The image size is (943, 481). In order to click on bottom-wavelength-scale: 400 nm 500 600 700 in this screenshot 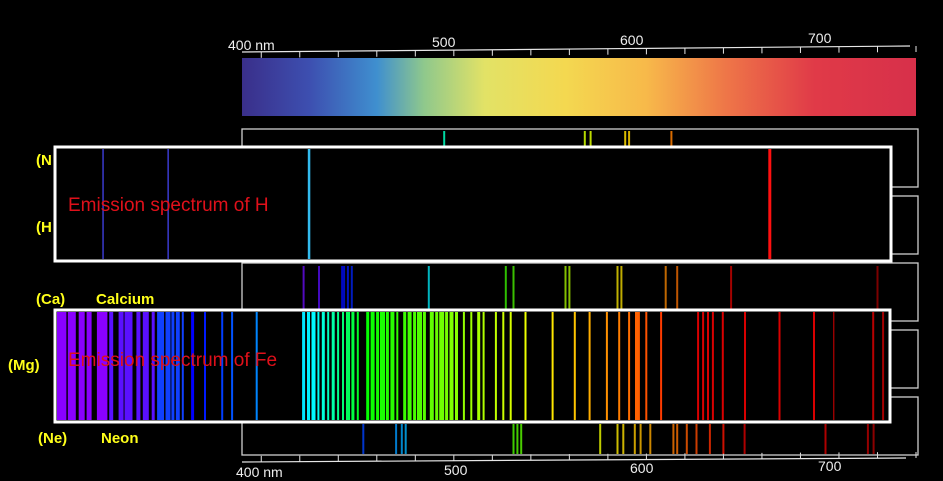, I will do `click(576, 465)`.